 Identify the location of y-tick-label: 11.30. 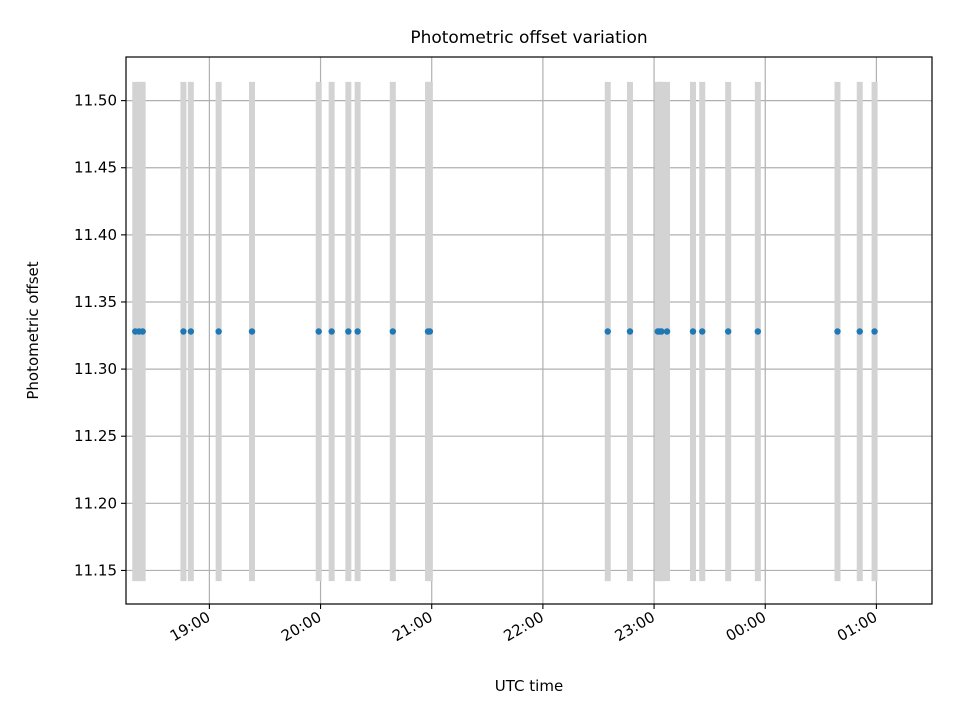
(95, 369).